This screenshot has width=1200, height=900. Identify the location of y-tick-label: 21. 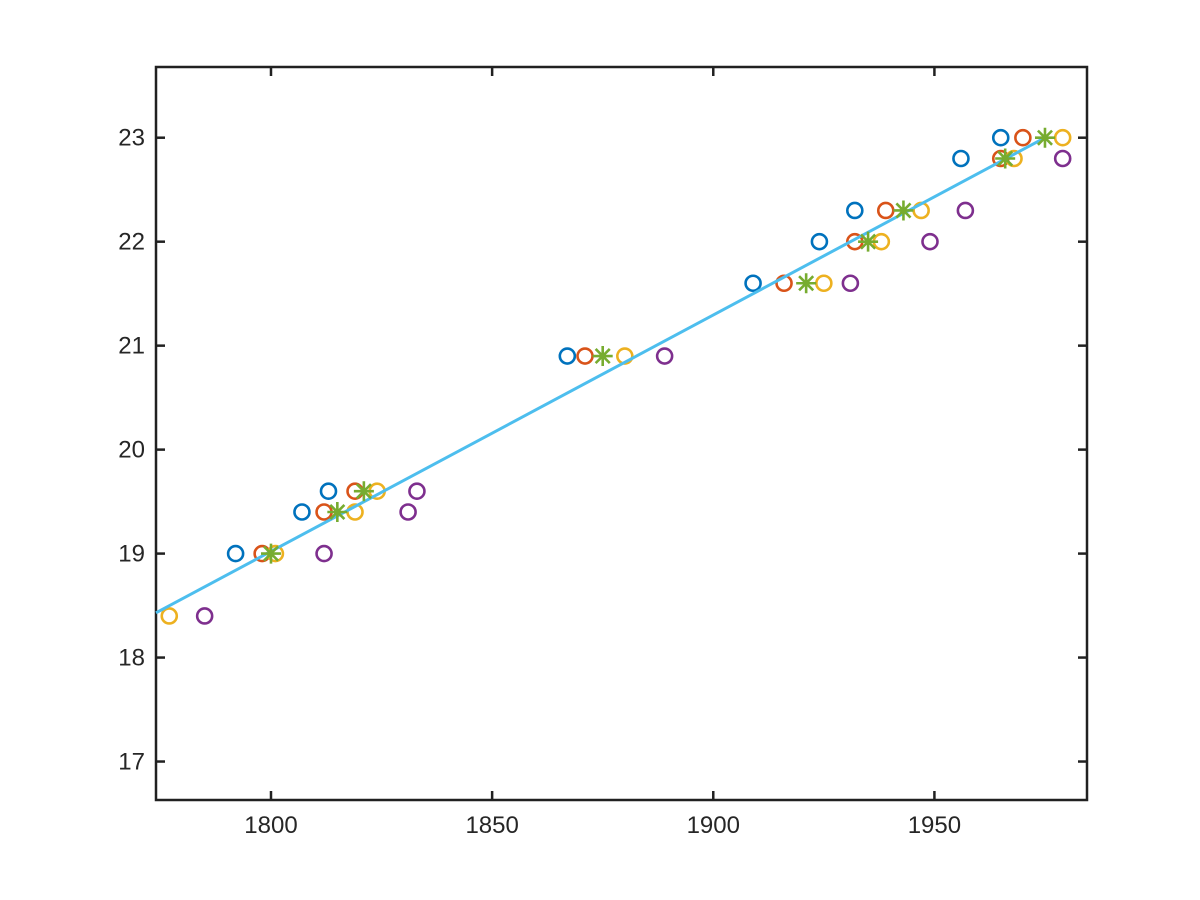
(131, 346).